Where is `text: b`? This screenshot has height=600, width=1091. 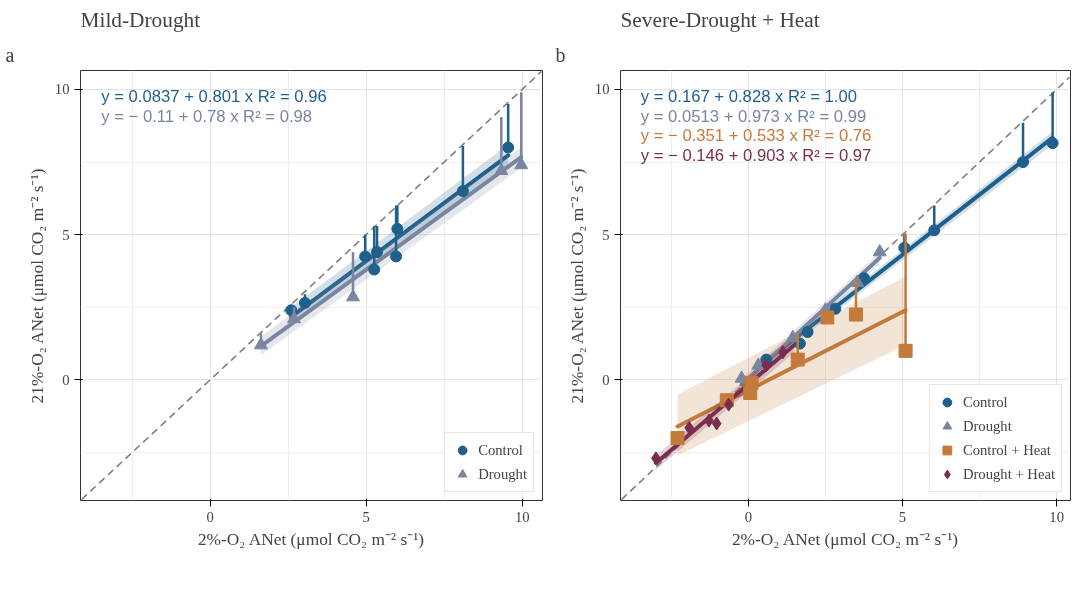 text: b is located at coordinates (560, 54).